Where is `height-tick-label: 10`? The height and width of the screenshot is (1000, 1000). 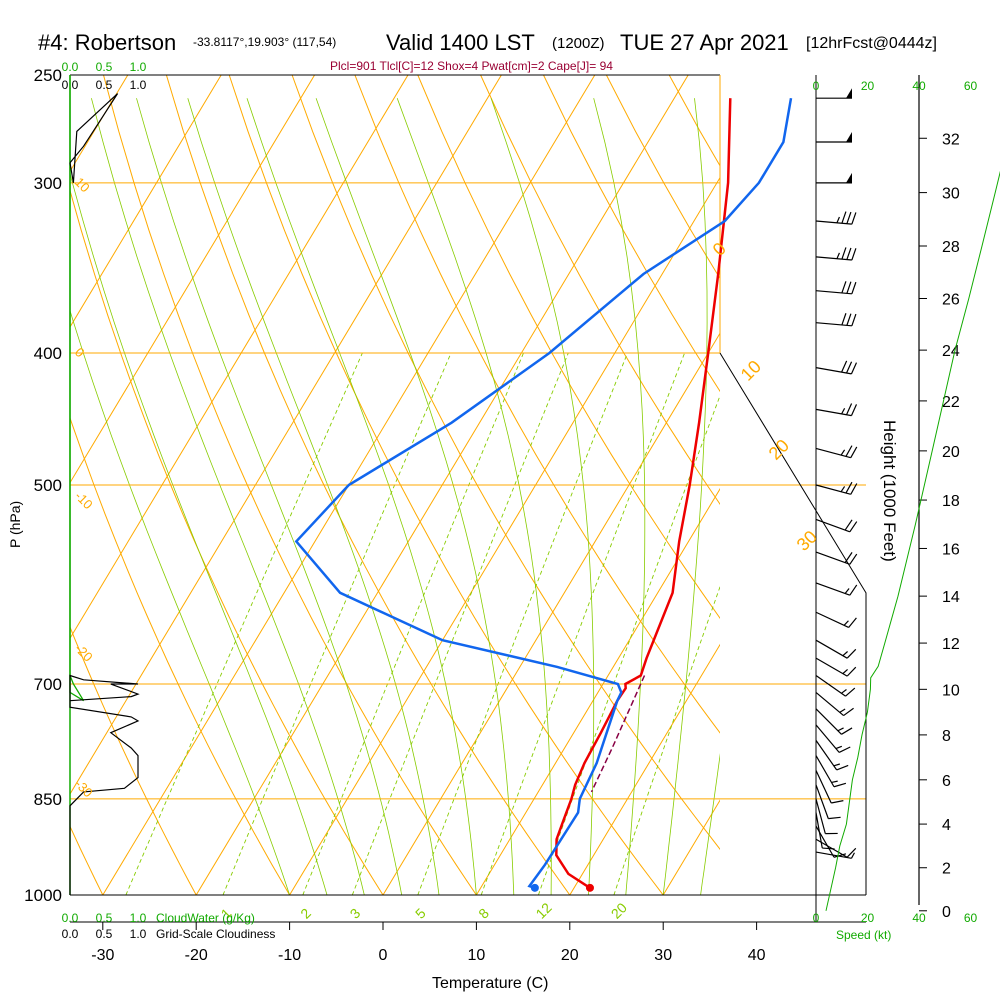 height-tick-label: 10 is located at coordinates (951, 690).